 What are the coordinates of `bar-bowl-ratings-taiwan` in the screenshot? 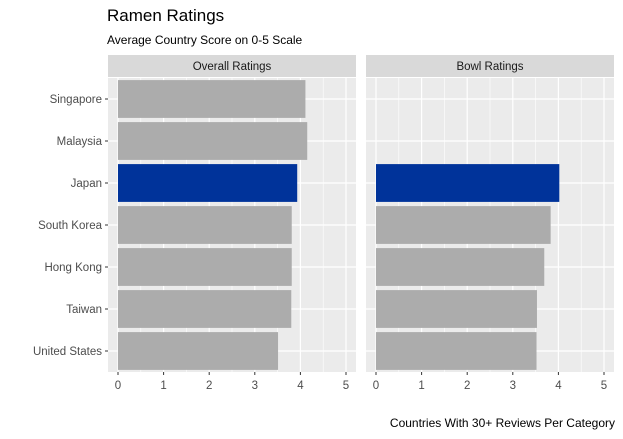 It's located at (456, 309).